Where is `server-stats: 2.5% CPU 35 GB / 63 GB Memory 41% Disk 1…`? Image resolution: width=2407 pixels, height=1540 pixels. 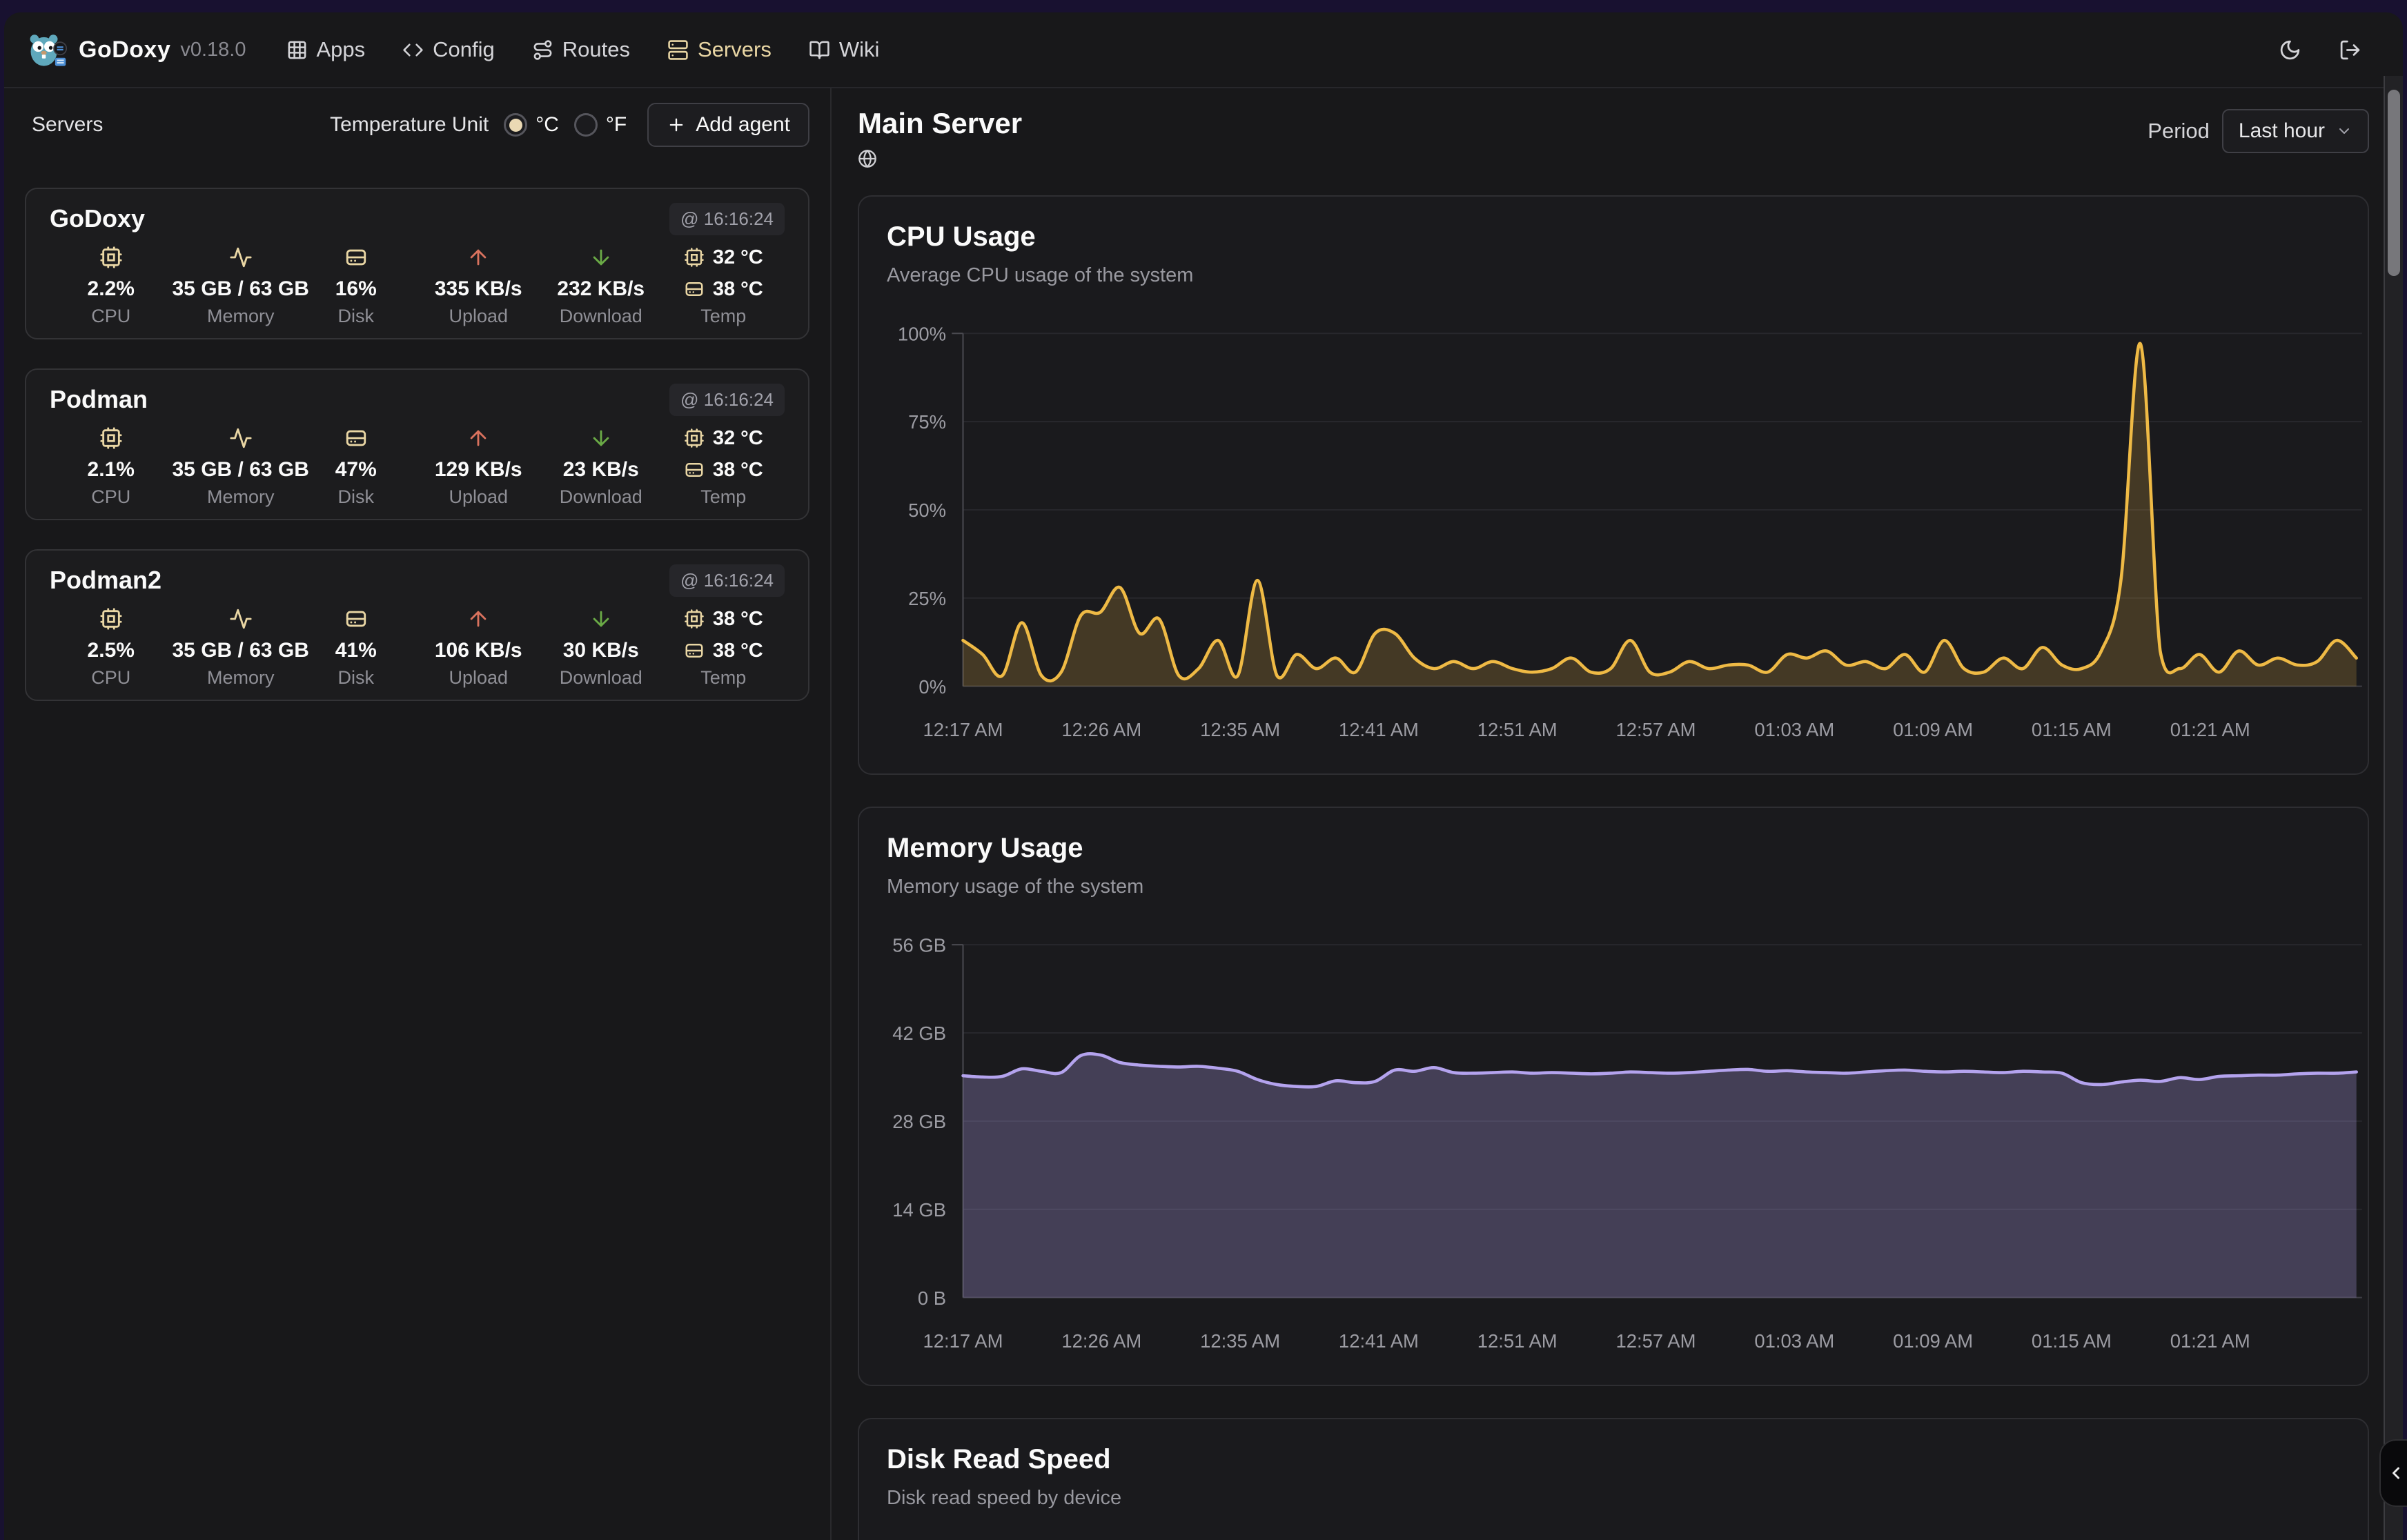 server-stats: 2.5% CPU 35 GB / 63 GB Memory 41% Disk 1… is located at coordinates (418, 646).